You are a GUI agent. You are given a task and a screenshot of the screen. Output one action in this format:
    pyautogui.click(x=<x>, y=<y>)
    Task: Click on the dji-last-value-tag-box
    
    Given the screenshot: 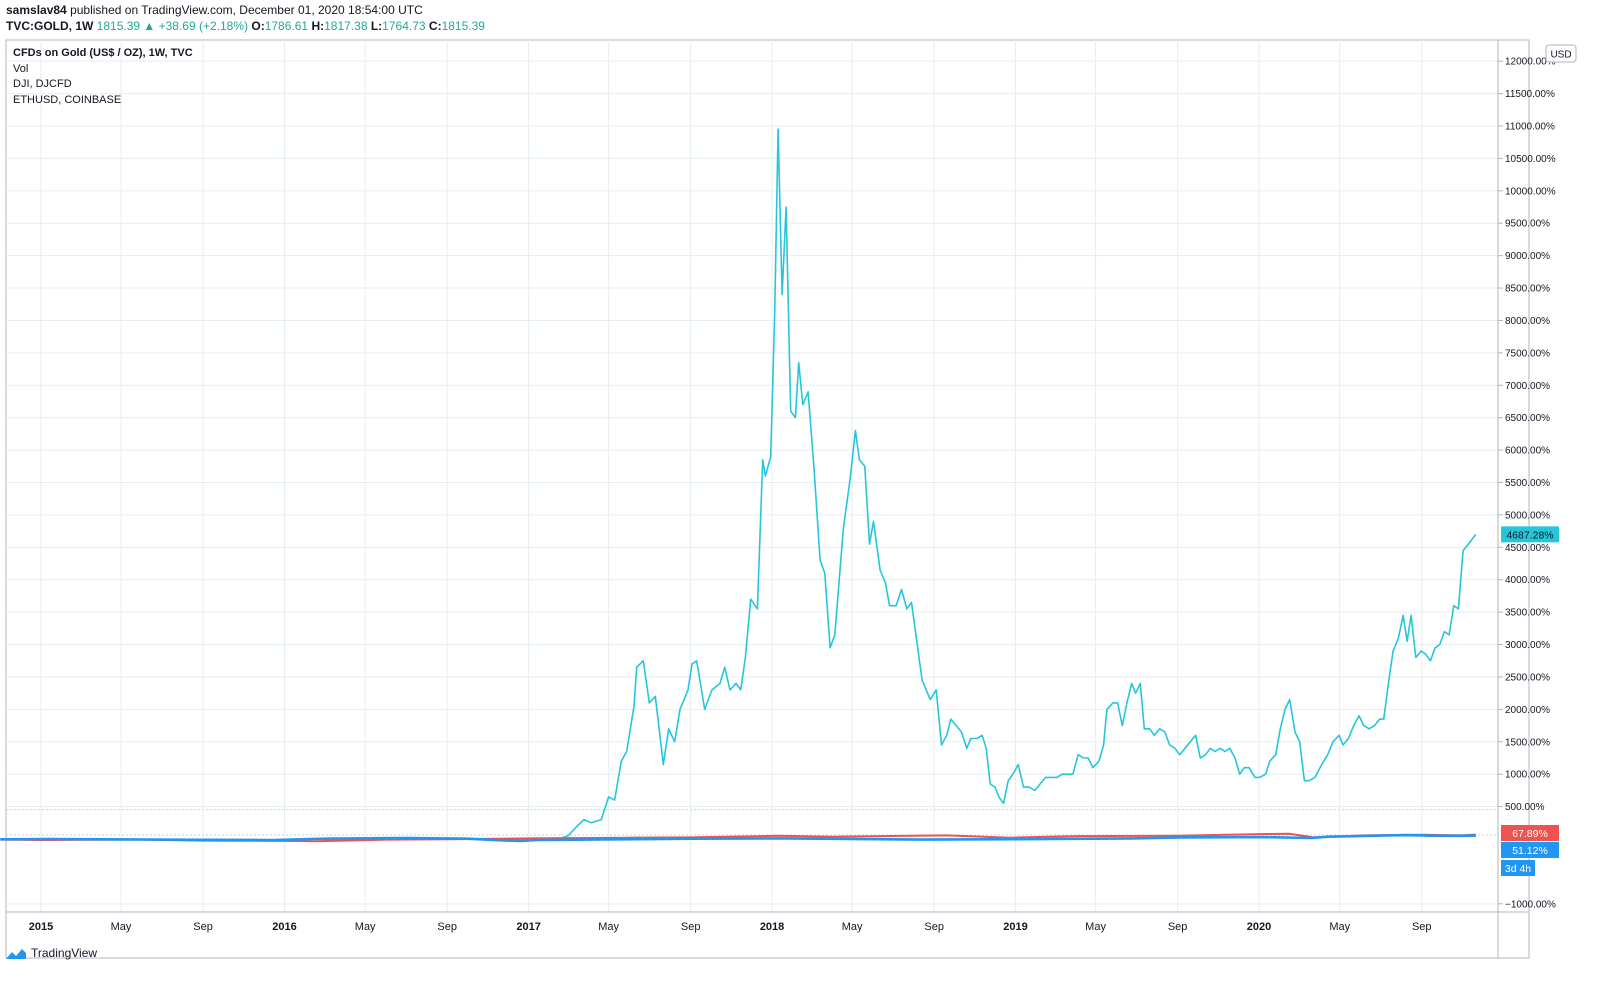 What is the action you would take?
    pyautogui.click(x=1530, y=833)
    